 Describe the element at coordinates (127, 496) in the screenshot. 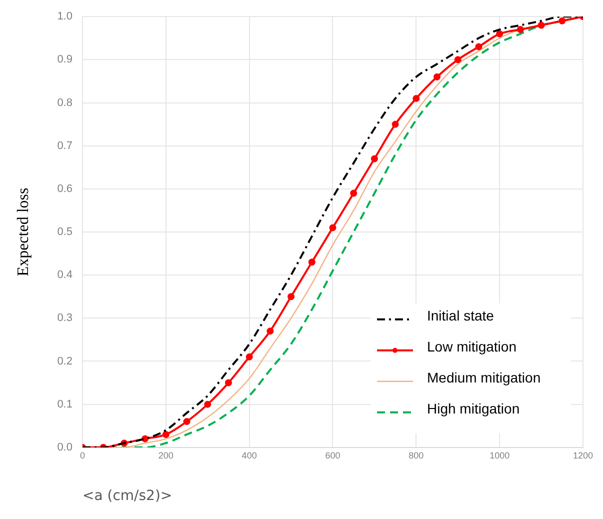

I see `x-axis-title: <a (cm/s2)>` at that location.